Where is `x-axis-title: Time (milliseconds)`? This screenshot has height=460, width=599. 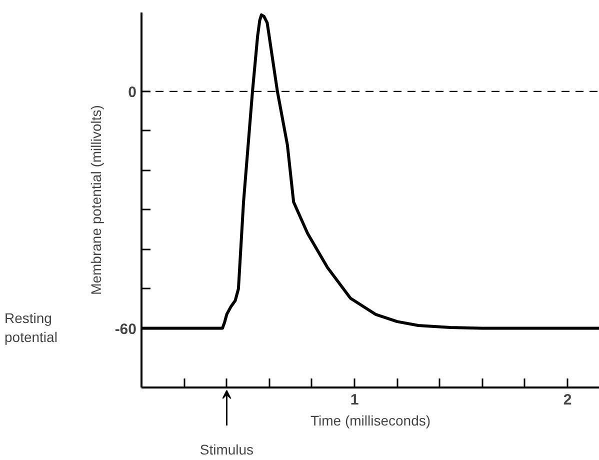 x-axis-title: Time (milliseconds) is located at coordinates (370, 420).